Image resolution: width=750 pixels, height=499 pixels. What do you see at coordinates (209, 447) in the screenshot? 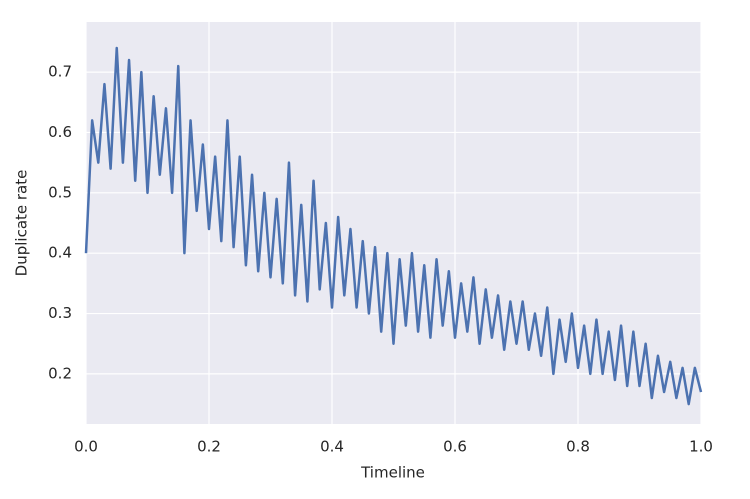
I see `x-tick-label: 0.2` at bounding box center [209, 447].